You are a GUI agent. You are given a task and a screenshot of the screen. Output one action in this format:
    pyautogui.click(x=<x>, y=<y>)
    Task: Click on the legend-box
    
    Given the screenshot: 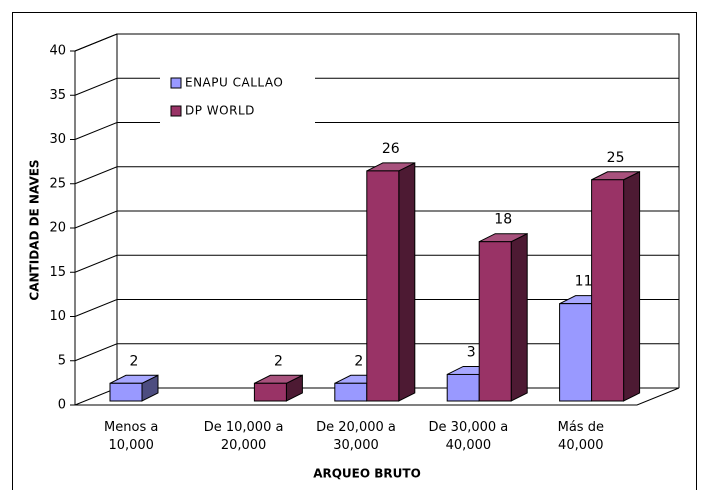 What is the action you would take?
    pyautogui.click(x=237, y=96)
    